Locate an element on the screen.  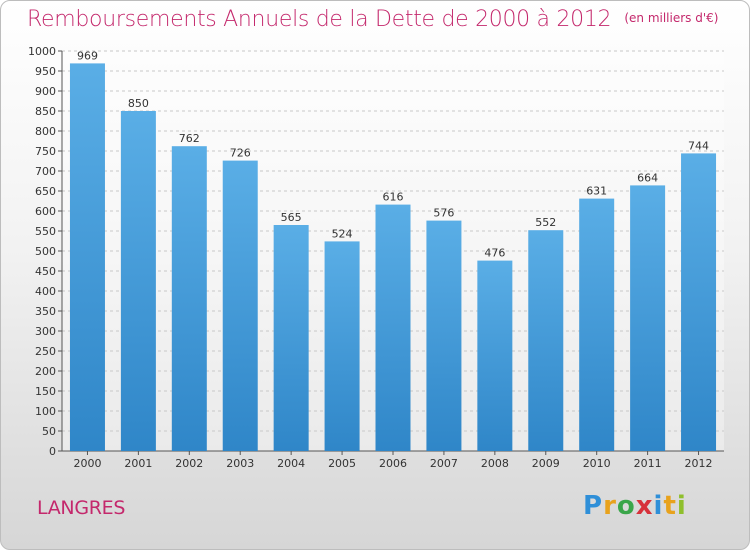
y-tick-label: 400 is located at coordinates (45, 291).